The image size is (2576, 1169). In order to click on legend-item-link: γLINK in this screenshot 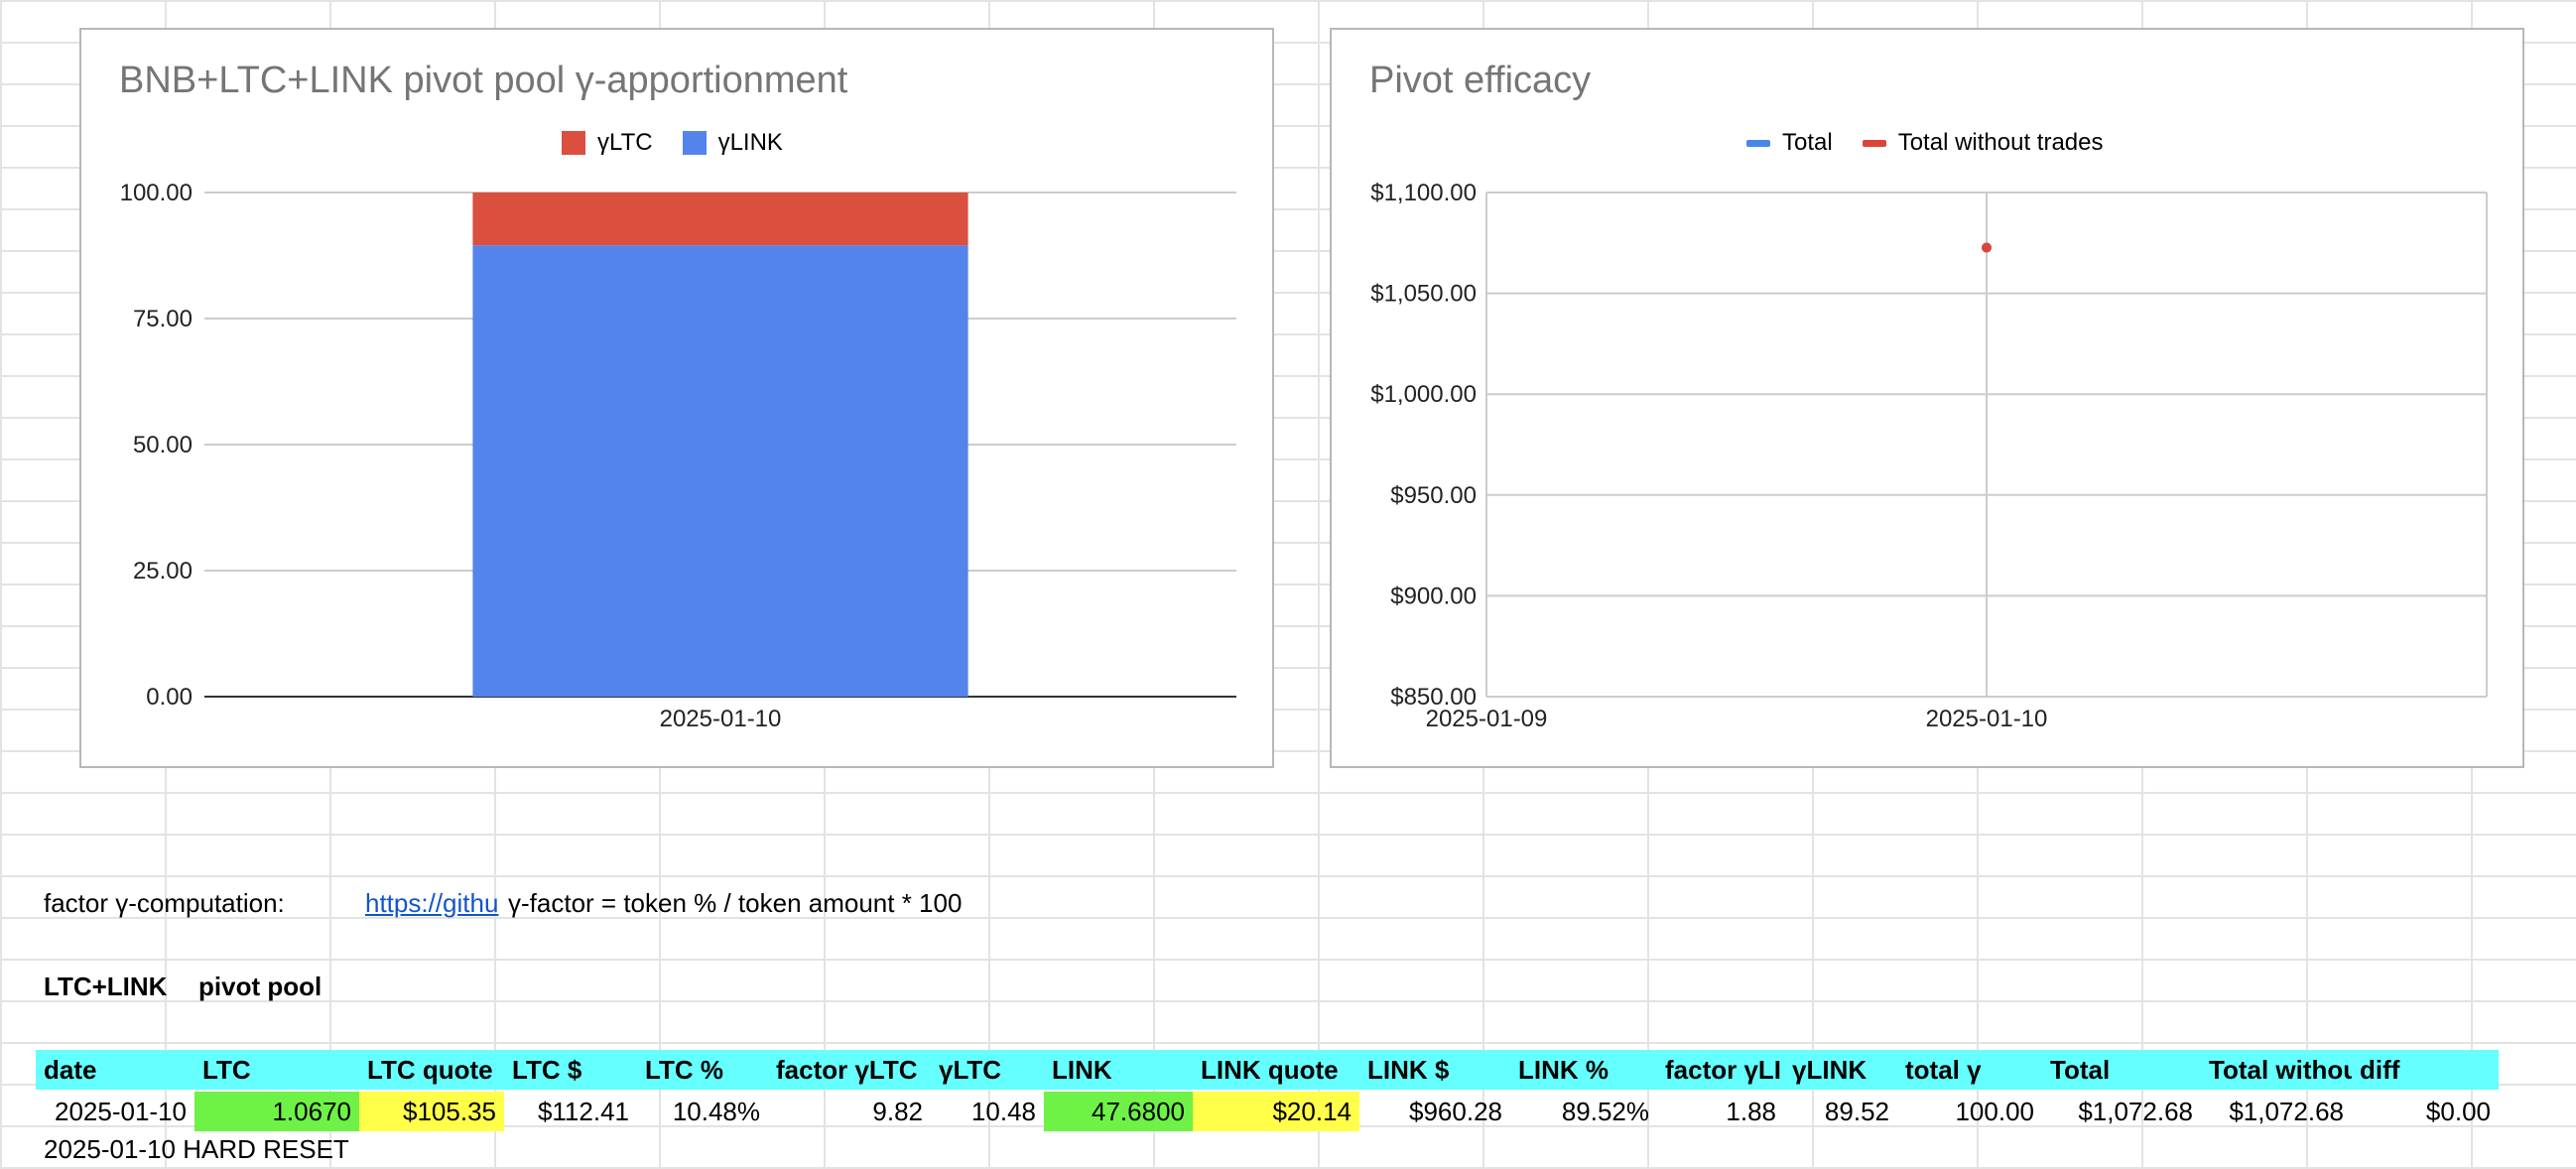, I will do `click(733, 143)`.